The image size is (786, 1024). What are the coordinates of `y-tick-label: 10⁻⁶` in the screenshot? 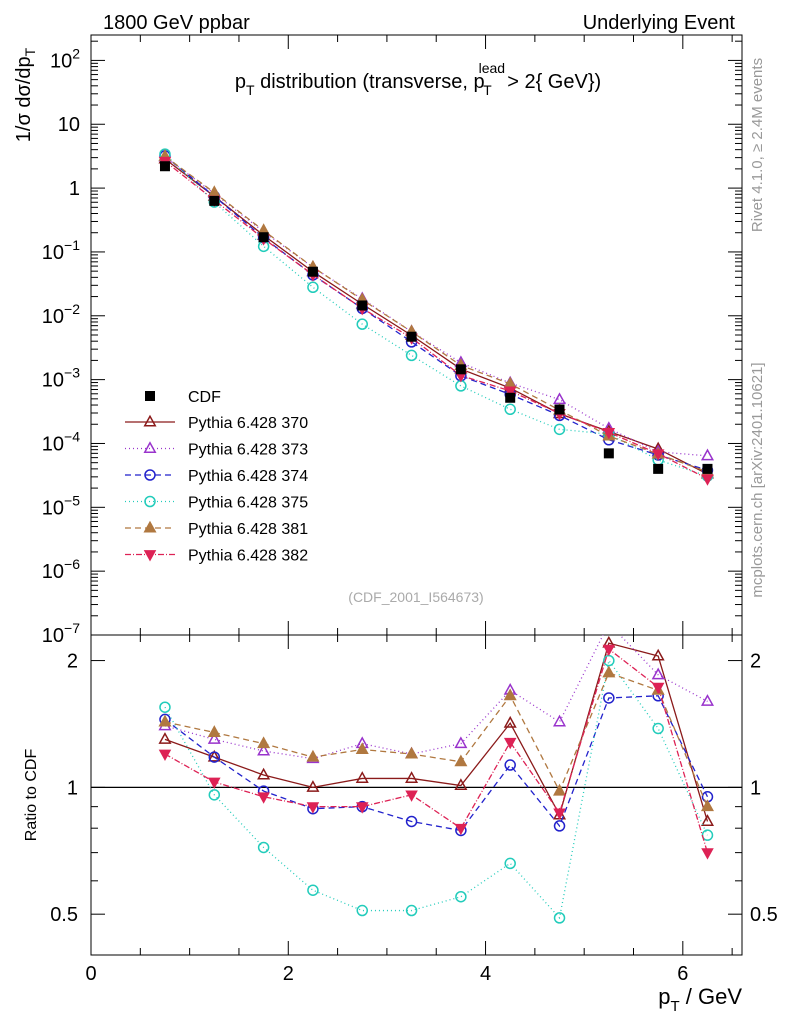 It's located at (61, 569).